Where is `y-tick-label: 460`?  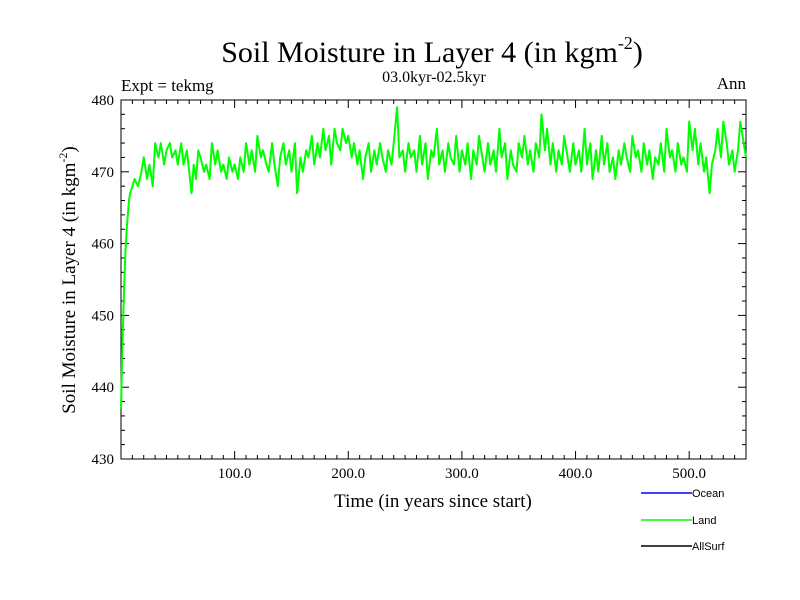 y-tick-label: 460 is located at coordinates (103, 245).